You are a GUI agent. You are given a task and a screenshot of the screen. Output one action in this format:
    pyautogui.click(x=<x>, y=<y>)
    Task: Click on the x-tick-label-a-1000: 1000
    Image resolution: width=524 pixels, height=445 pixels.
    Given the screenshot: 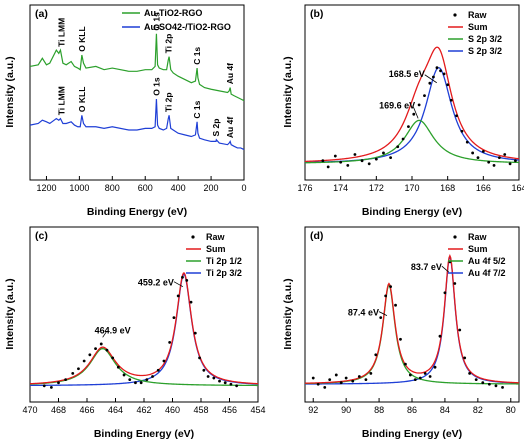 What is the action you would take?
    pyautogui.click(x=79, y=188)
    